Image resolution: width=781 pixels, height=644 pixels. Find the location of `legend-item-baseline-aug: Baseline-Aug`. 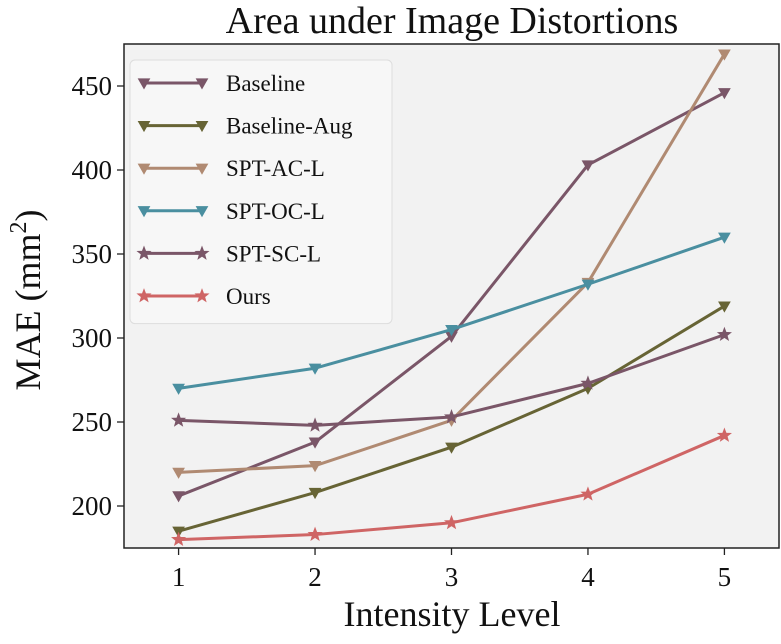

legend-item-baseline-aug: Baseline-Aug is located at coordinates (245, 126).